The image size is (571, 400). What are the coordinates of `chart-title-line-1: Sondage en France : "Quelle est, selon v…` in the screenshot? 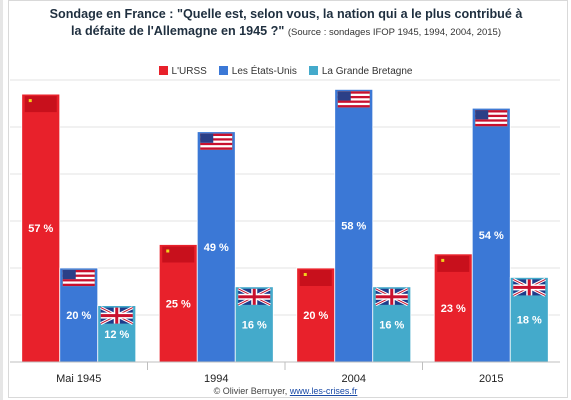 It's located at (286, 14).